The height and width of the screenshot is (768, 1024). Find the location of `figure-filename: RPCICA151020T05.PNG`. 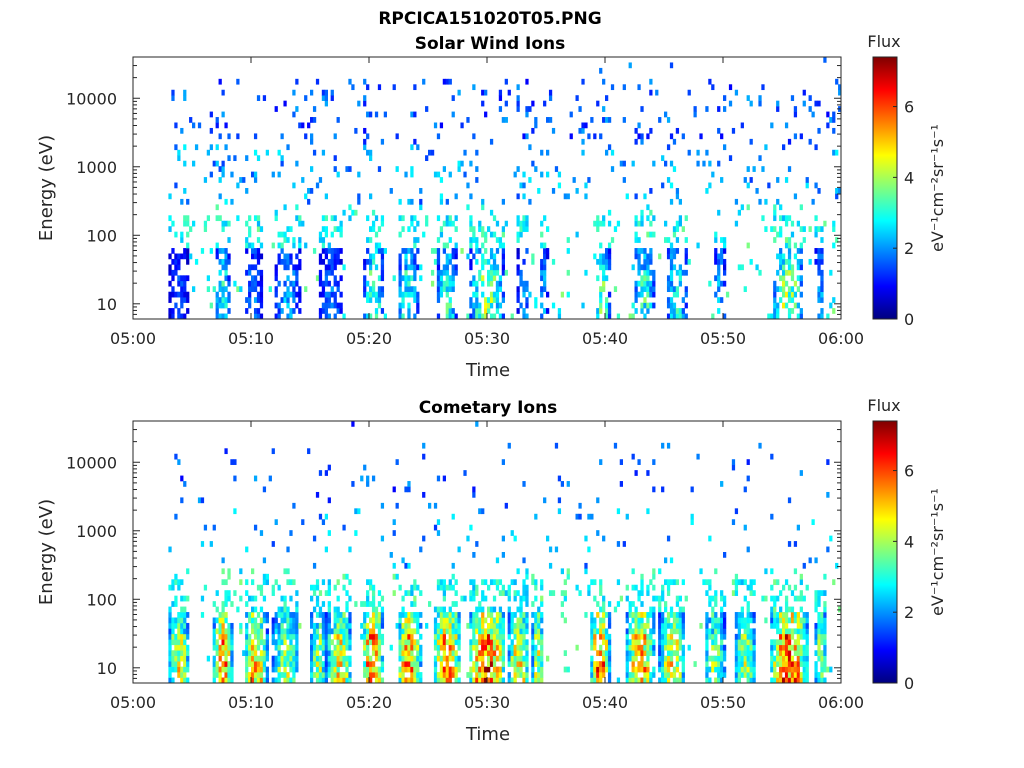

figure-filename: RPCICA151020T05.PNG is located at coordinates (489, 19).